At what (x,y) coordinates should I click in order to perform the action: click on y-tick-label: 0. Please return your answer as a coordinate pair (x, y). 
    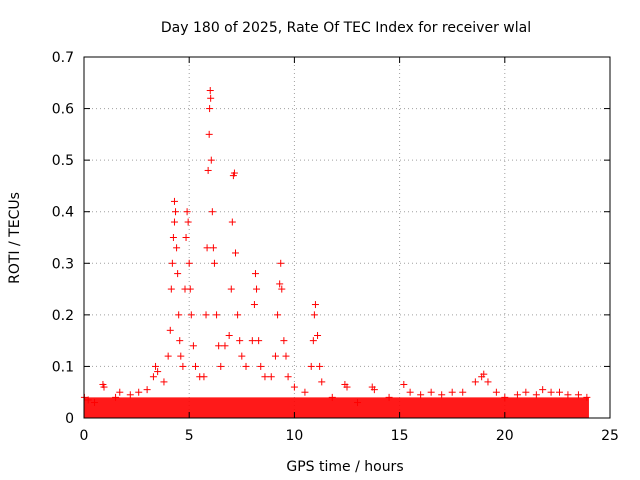
    Looking at the image, I should click on (69, 419).